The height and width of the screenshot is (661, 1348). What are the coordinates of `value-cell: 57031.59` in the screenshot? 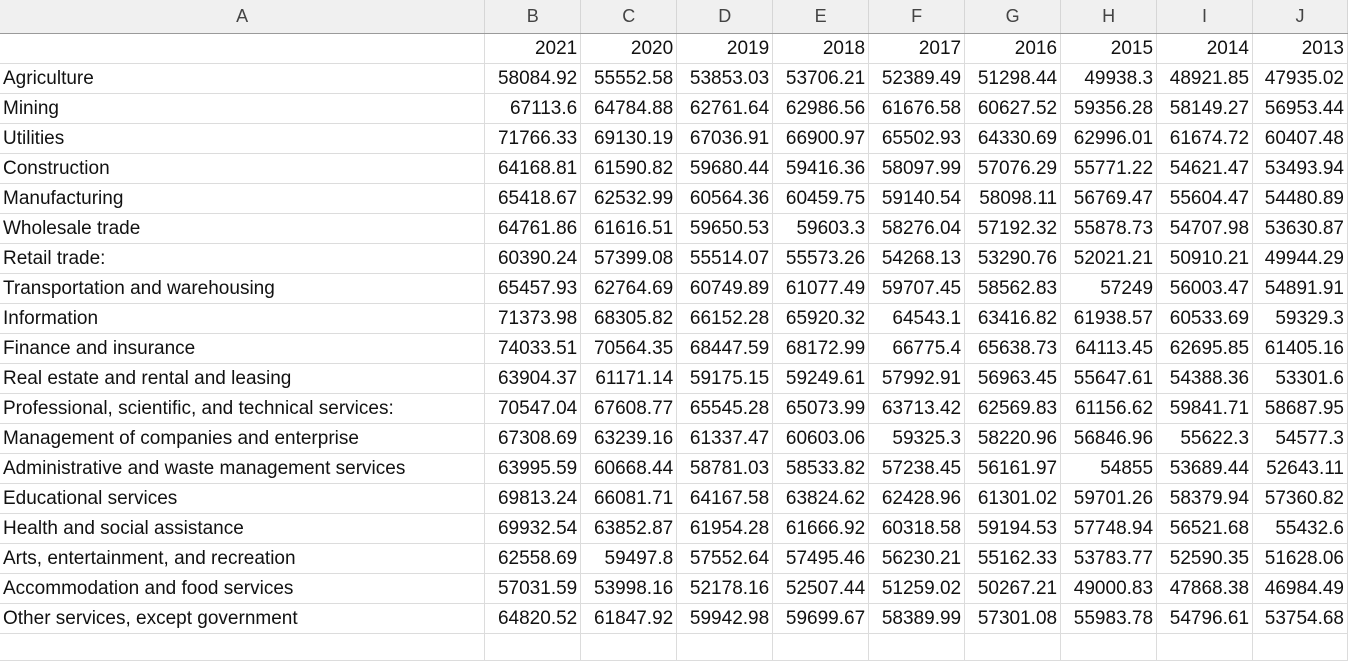 It's located at (533, 588).